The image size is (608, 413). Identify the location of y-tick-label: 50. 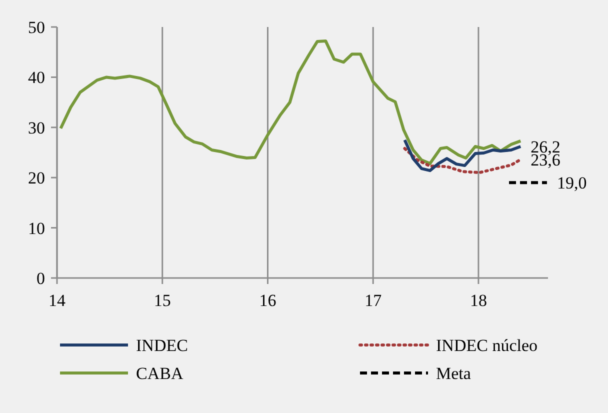
(36, 27).